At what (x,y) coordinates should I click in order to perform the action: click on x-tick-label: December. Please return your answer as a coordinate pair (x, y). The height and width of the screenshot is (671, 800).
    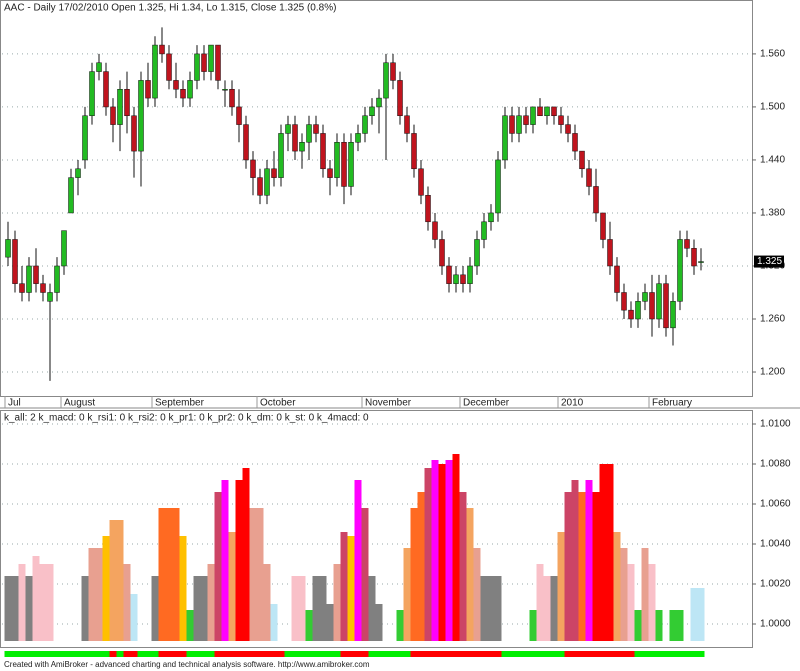
    Looking at the image, I should click on (486, 403).